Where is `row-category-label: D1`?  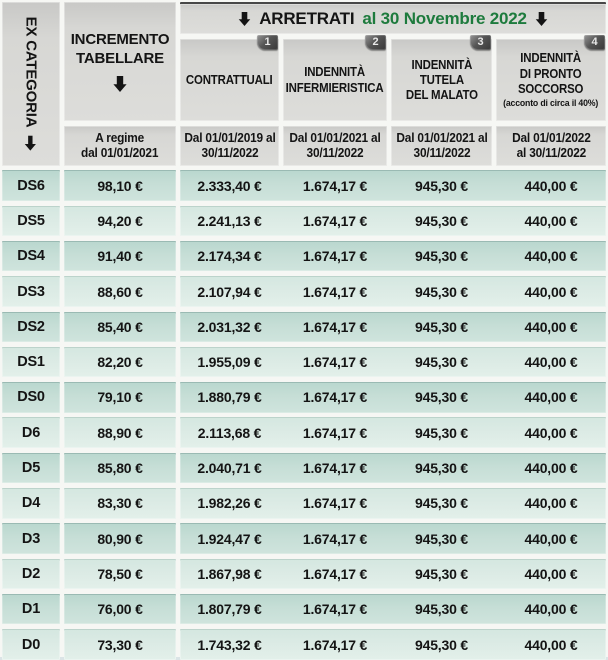
row-category-label: D1 is located at coordinates (31, 609).